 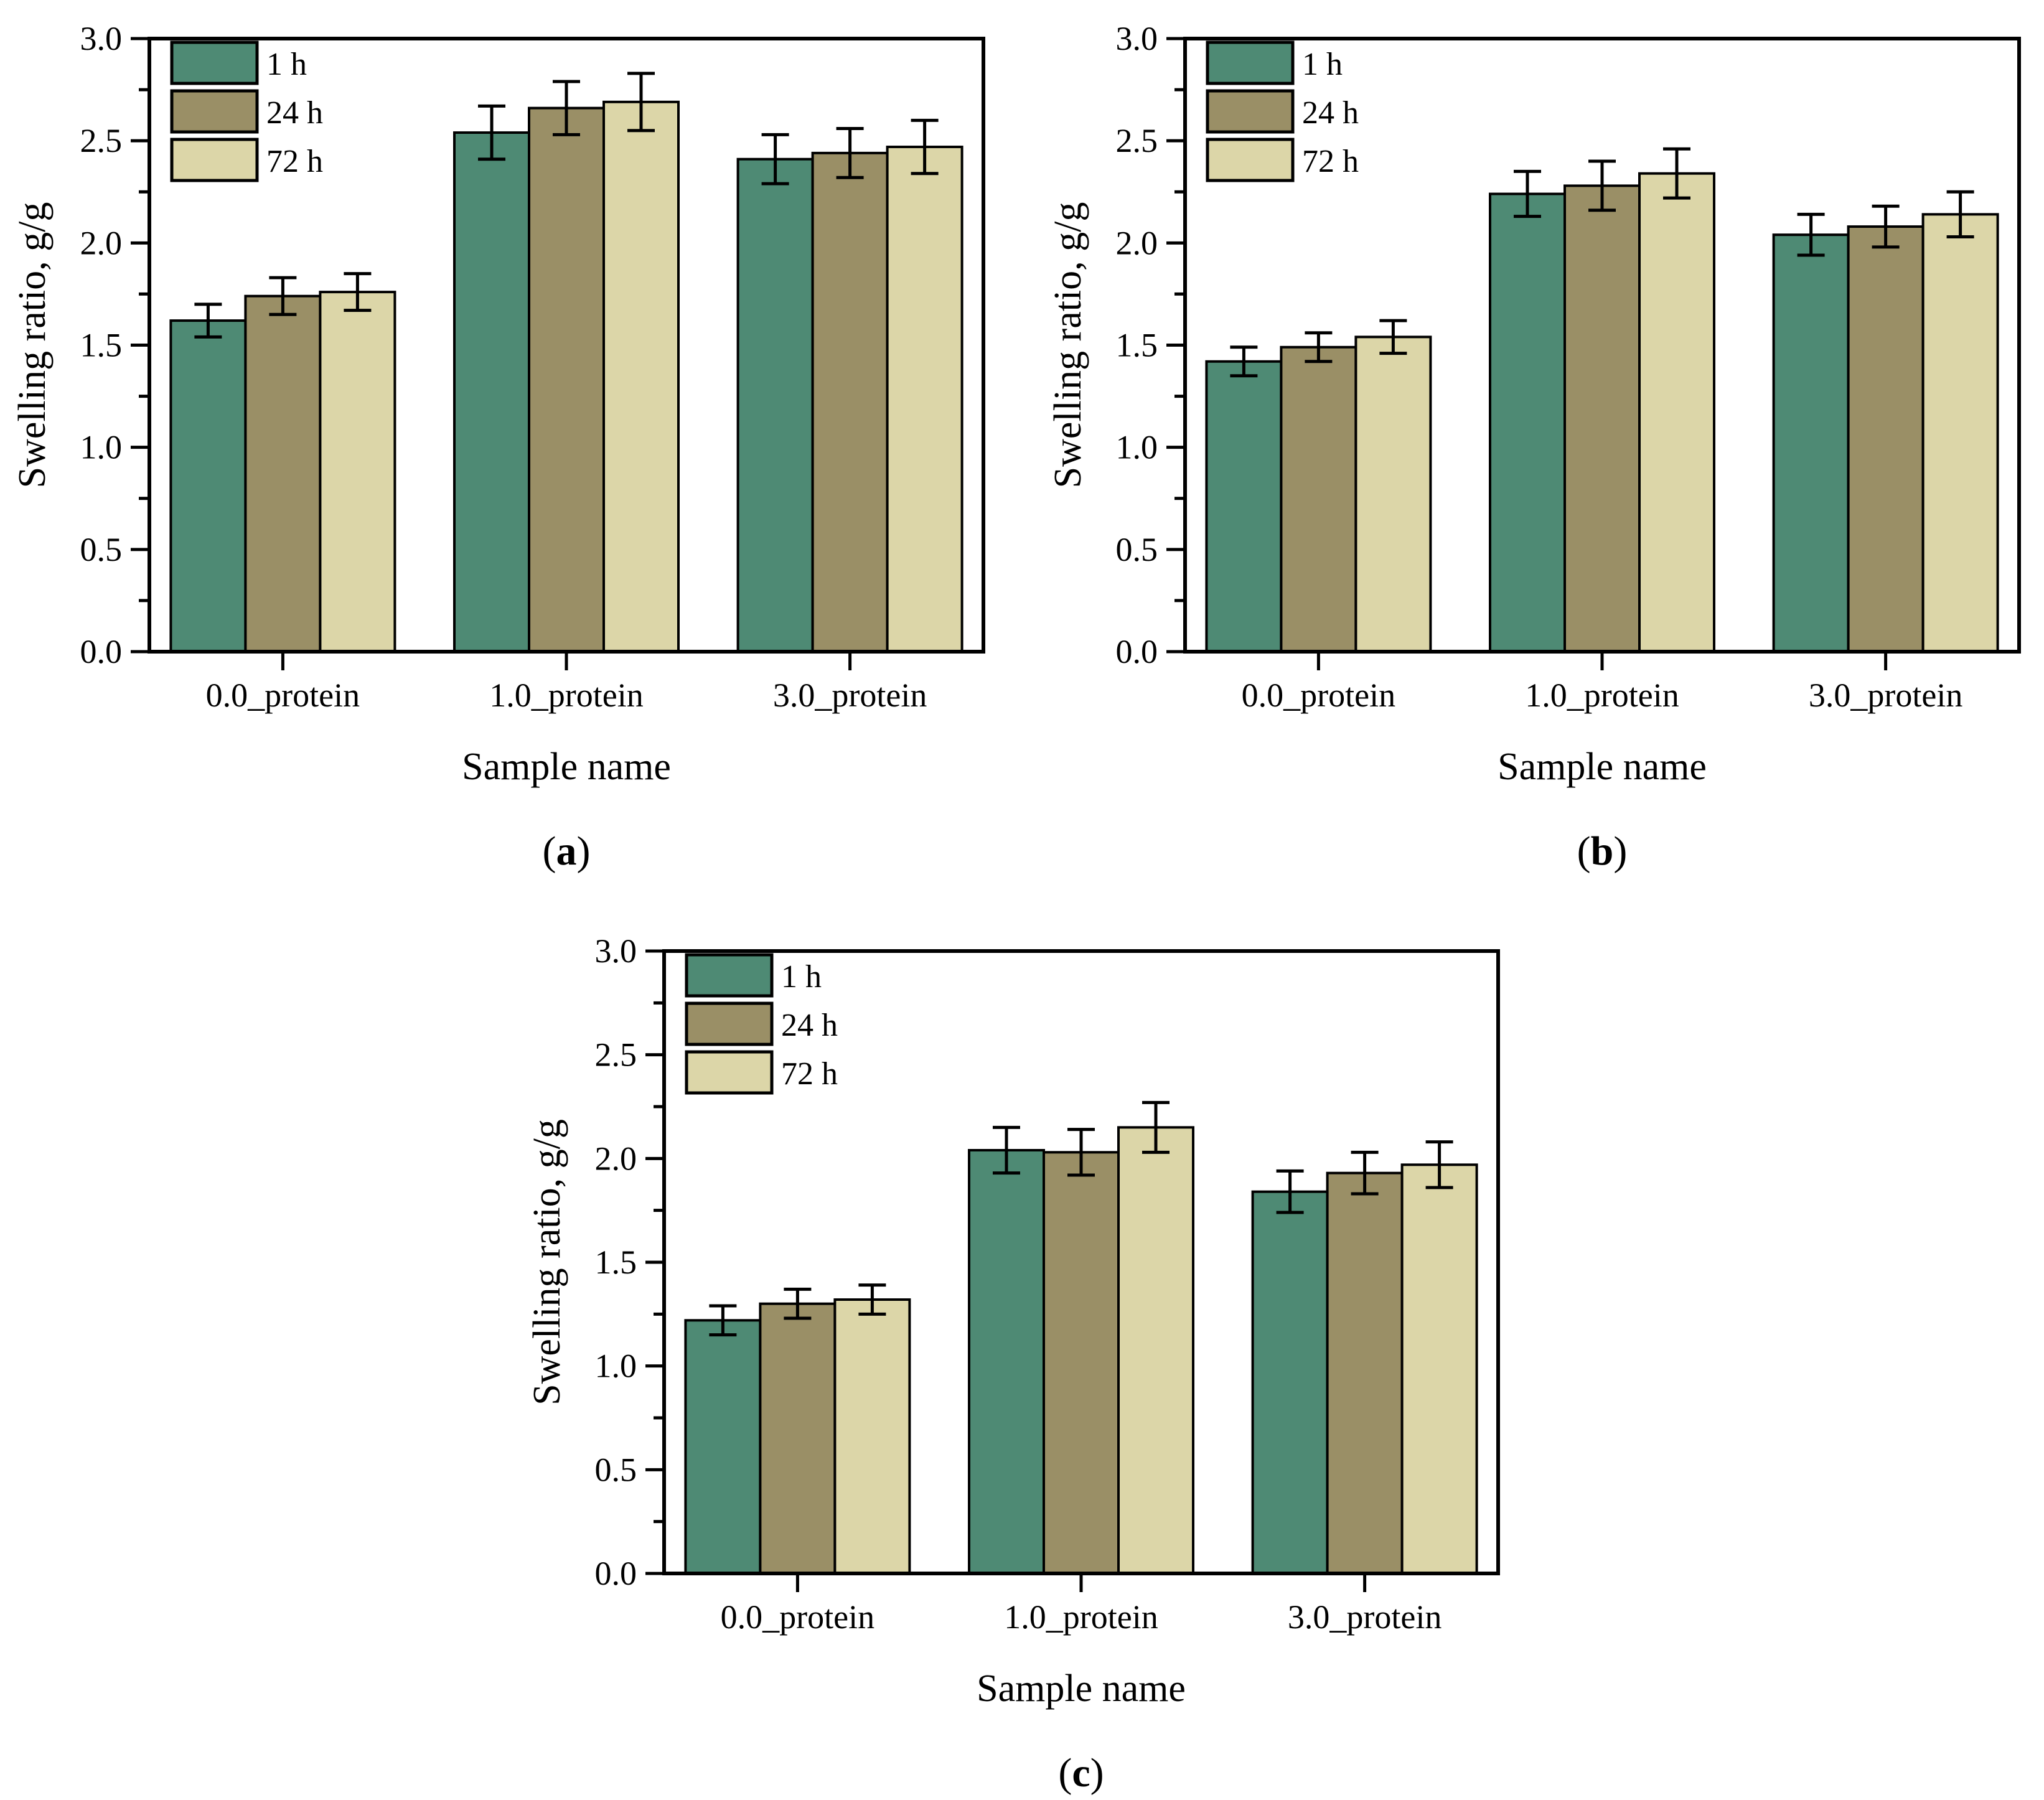 What do you see at coordinates (567, 851) in the screenshot?
I see `panel-letter: (a)` at bounding box center [567, 851].